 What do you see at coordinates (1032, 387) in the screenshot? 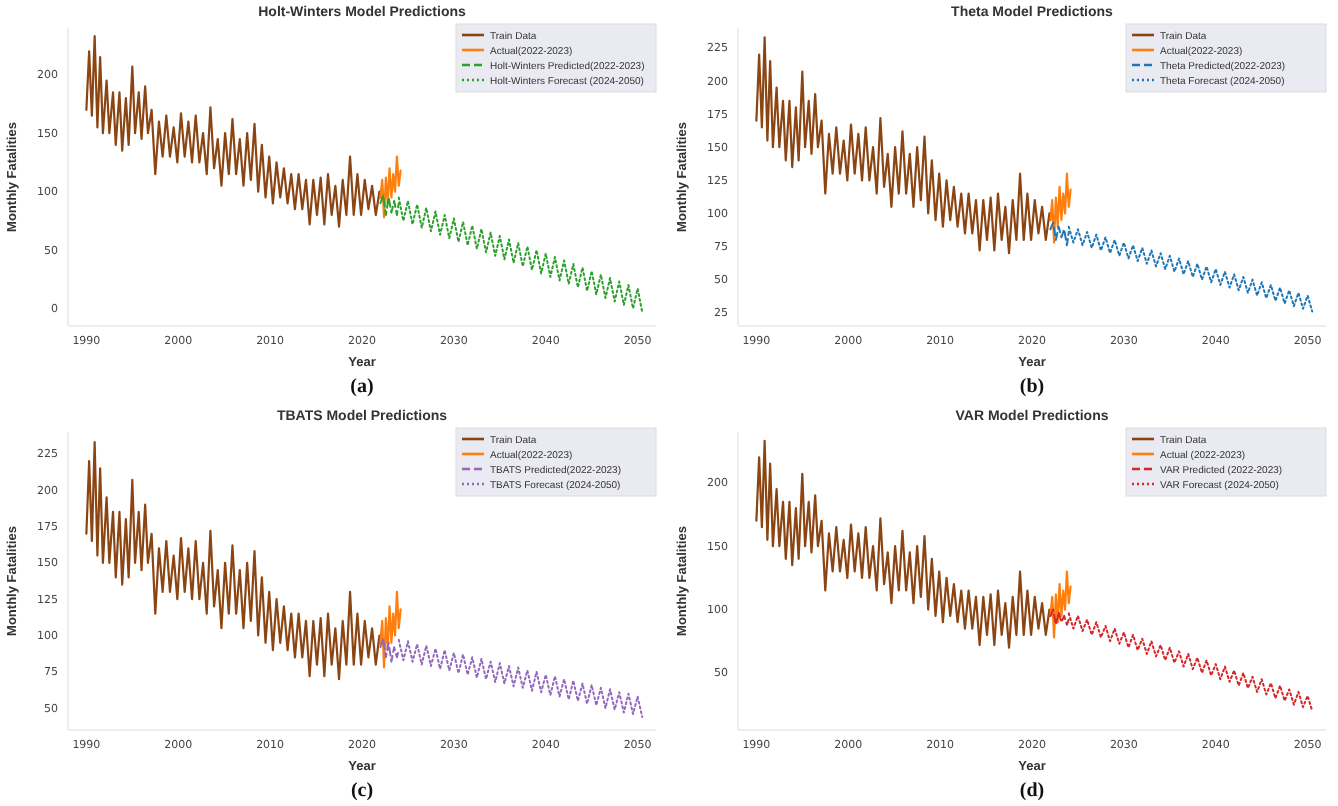
I see `text: (b)` at bounding box center [1032, 387].